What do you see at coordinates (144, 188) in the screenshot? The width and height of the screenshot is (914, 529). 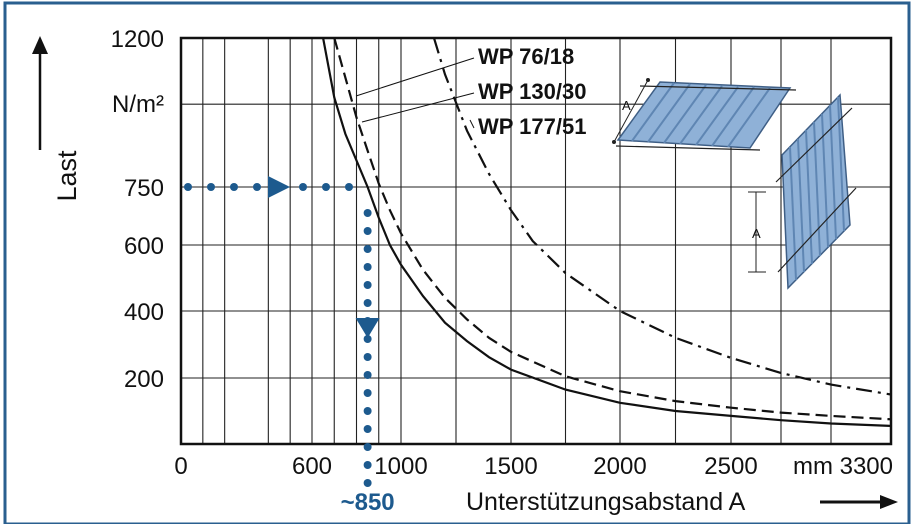 I see `y-tick-label: 750` at bounding box center [144, 188].